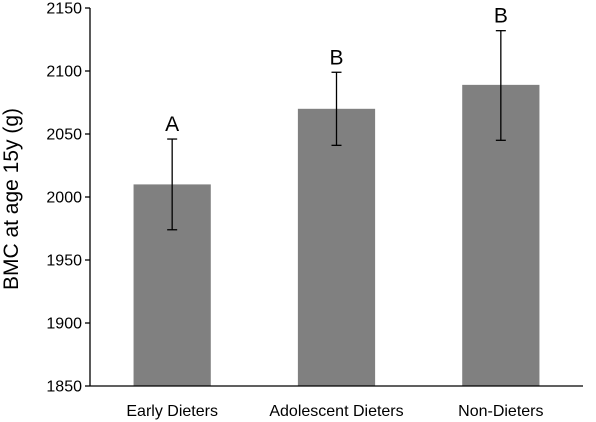  What do you see at coordinates (172, 411) in the screenshot?
I see `x-category-label: Early Dieters` at bounding box center [172, 411].